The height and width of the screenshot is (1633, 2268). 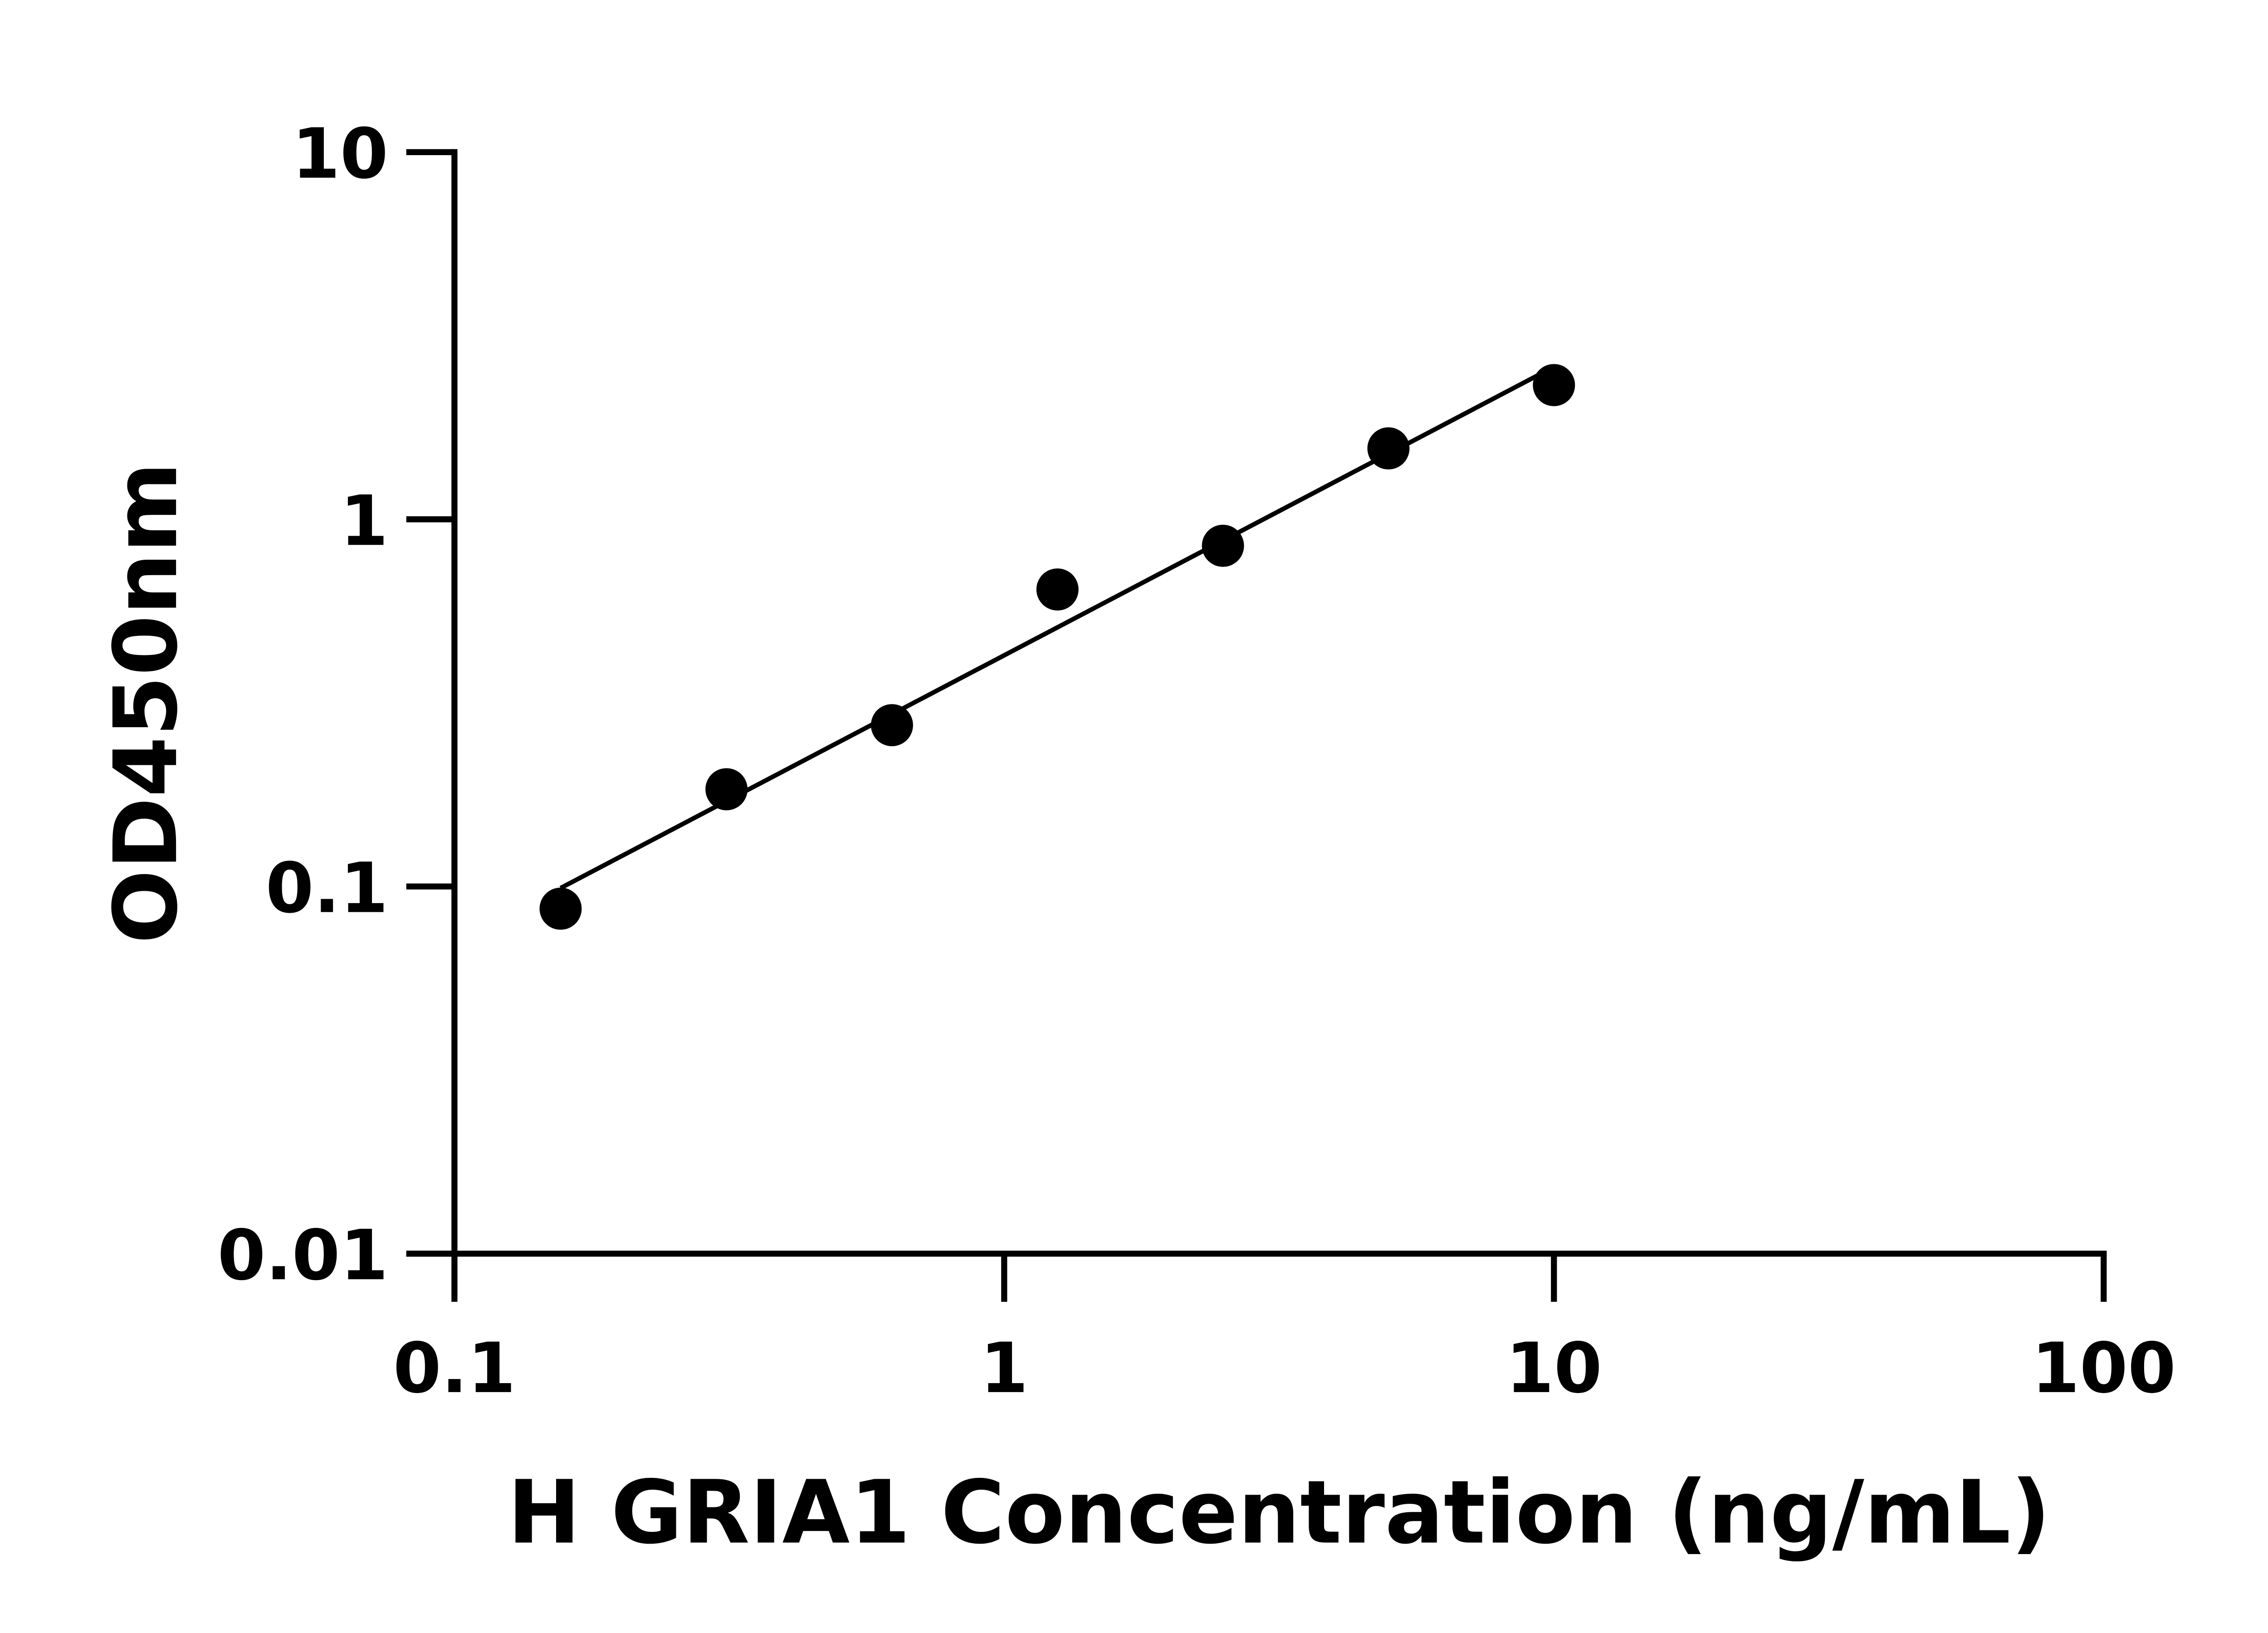 I want to click on x-tick-label: 100, so click(x=2104, y=1368).